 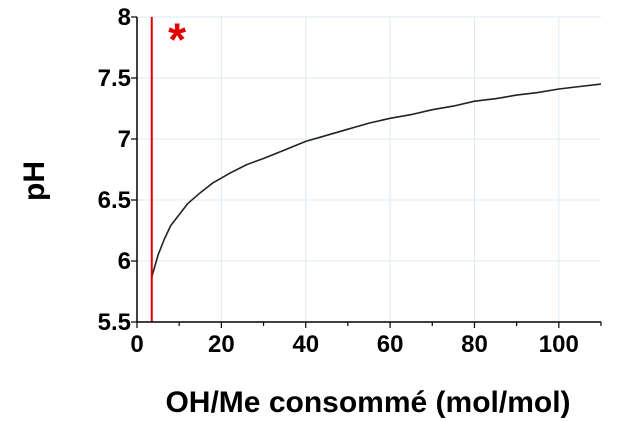 I want to click on y-tick-label: 8, so click(x=124, y=17).